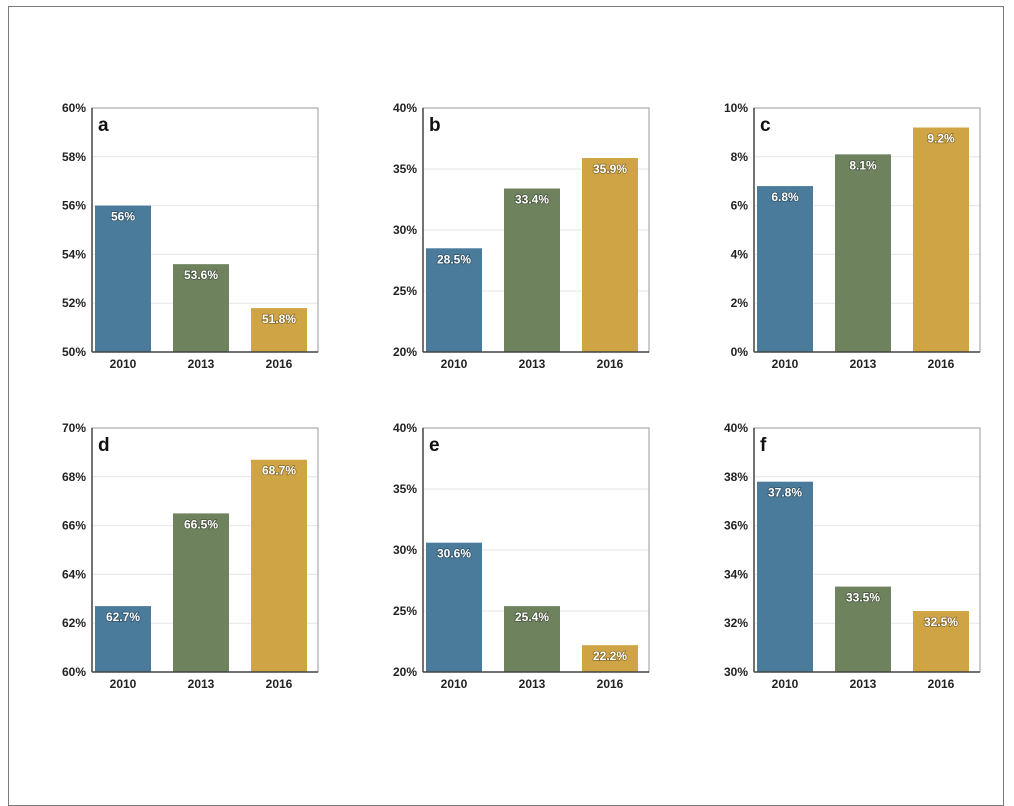 The height and width of the screenshot is (806, 1014). I want to click on data-label: 28.5%, so click(454, 259).